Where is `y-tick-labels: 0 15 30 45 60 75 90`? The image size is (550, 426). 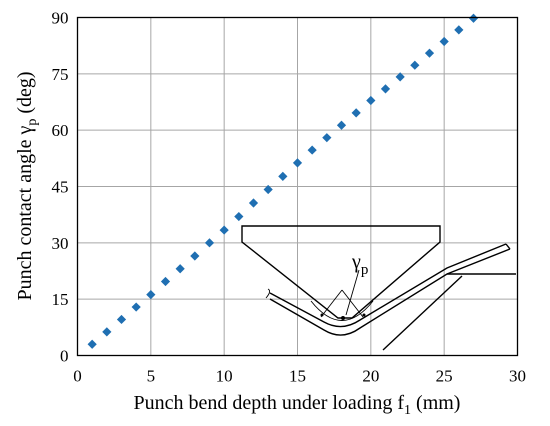
y-tick-labels: 0 15 30 45 60 75 90 is located at coordinates (60, 187).